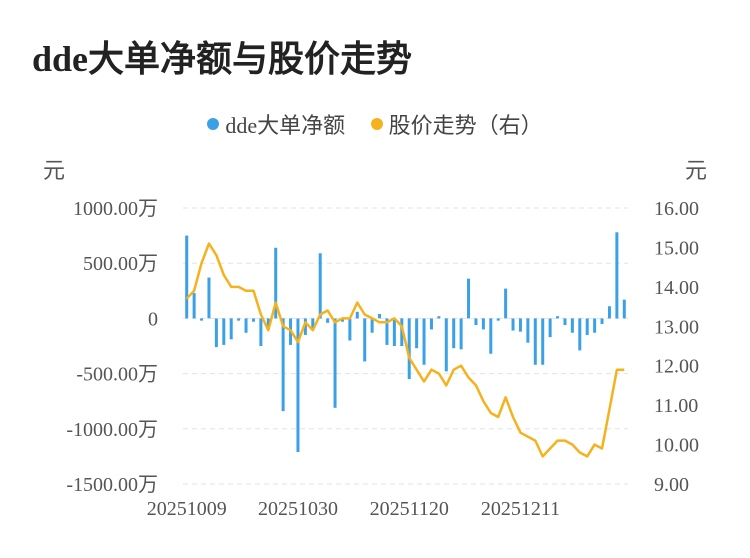  What do you see at coordinates (676, 446) in the screenshot?
I see `y-right-tick-label: 10.00` at bounding box center [676, 446].